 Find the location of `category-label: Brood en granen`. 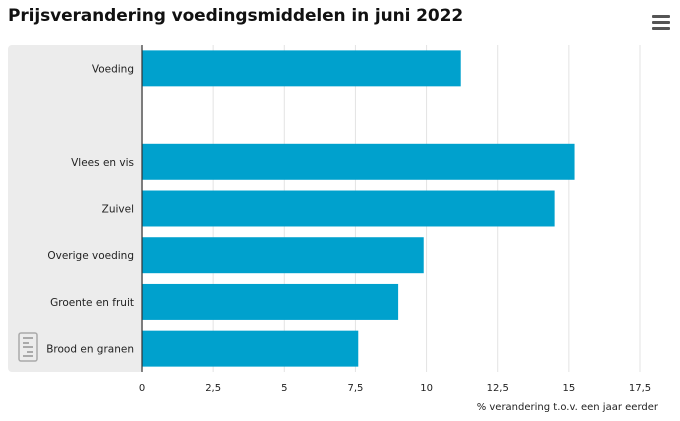

category-label: Brood en granen is located at coordinates (90, 350).